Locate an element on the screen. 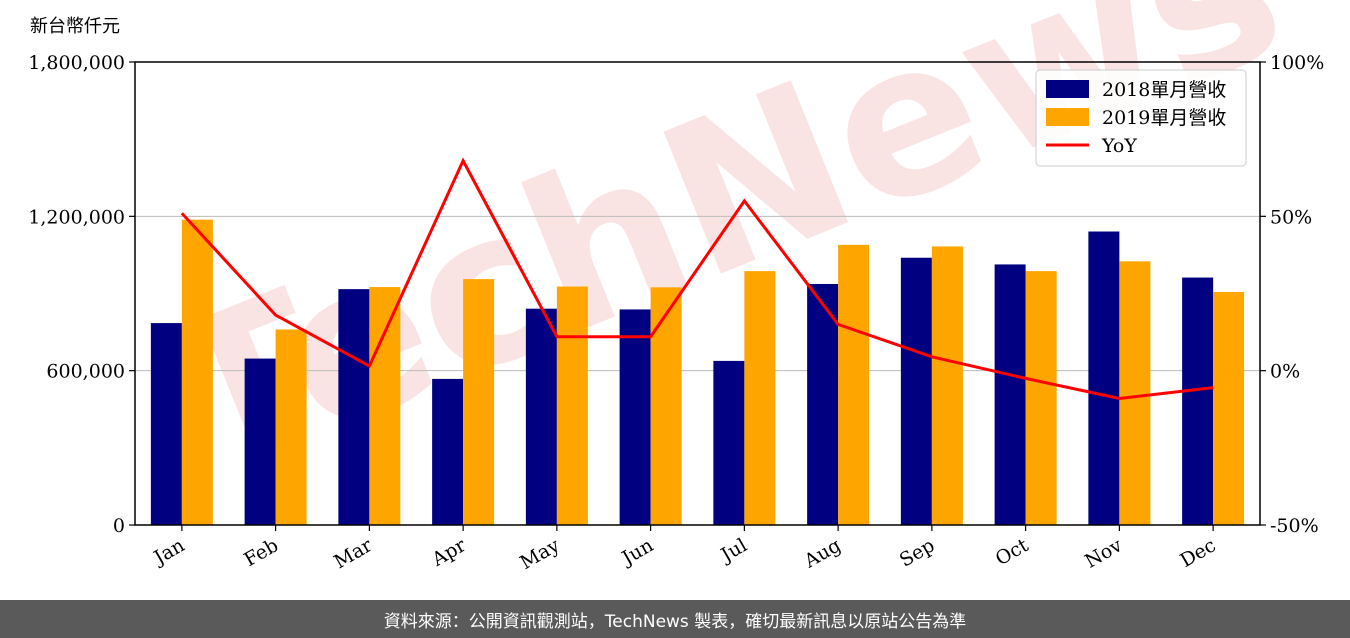 The image size is (1350, 638). x-tick-label: Apr is located at coordinates (448, 552).